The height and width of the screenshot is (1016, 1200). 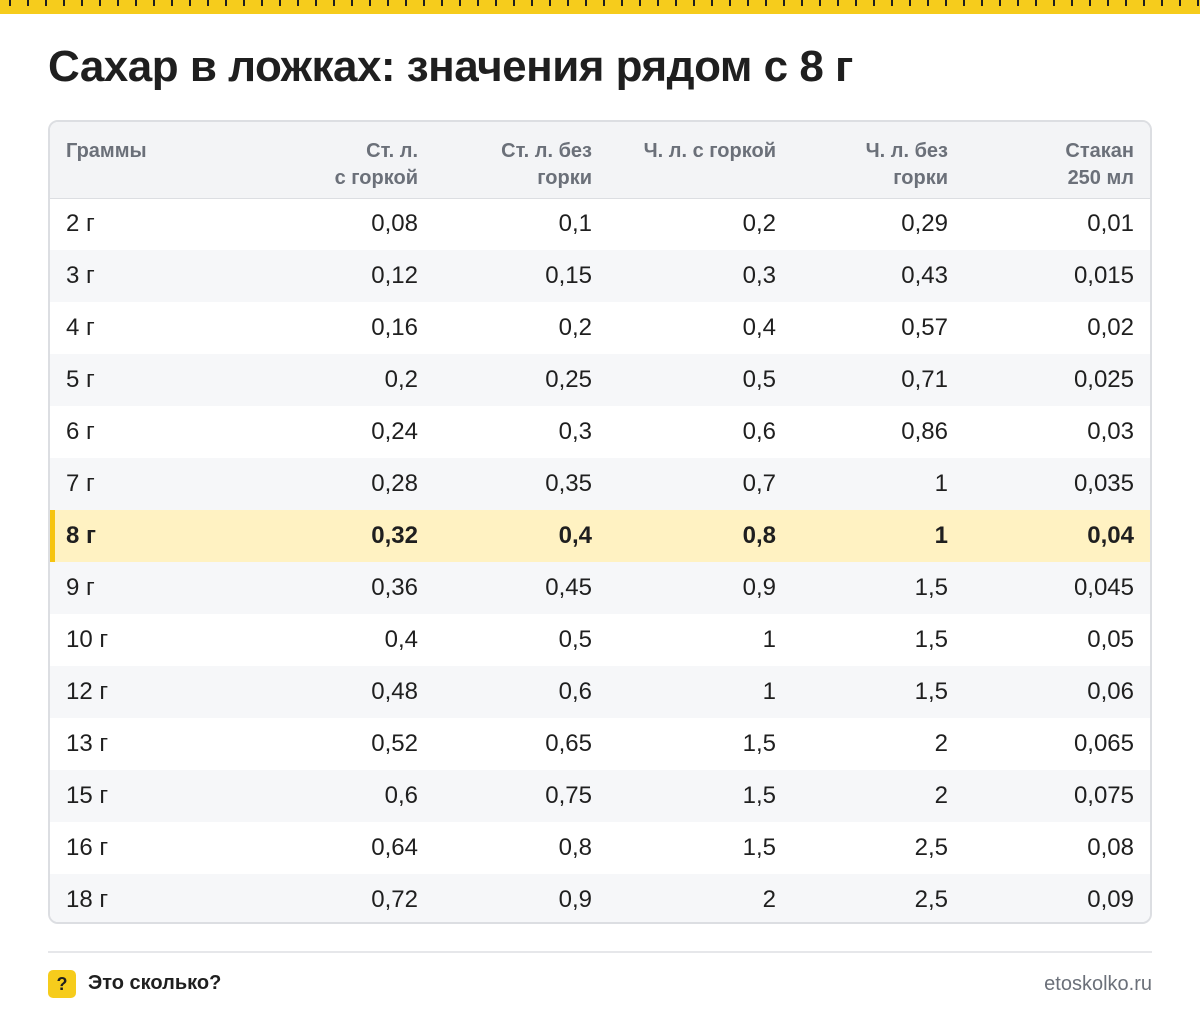 I want to click on value-cell: 0,35, so click(x=568, y=483).